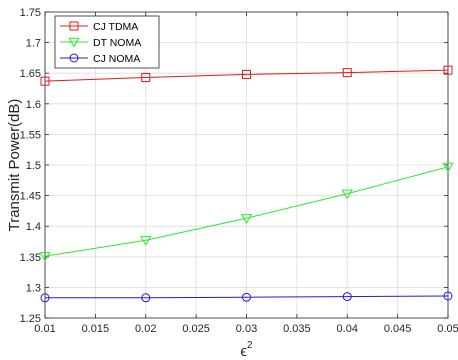 This screenshot has height=360, width=458. I want to click on legend-marker-cj-tdma, so click(74, 26).